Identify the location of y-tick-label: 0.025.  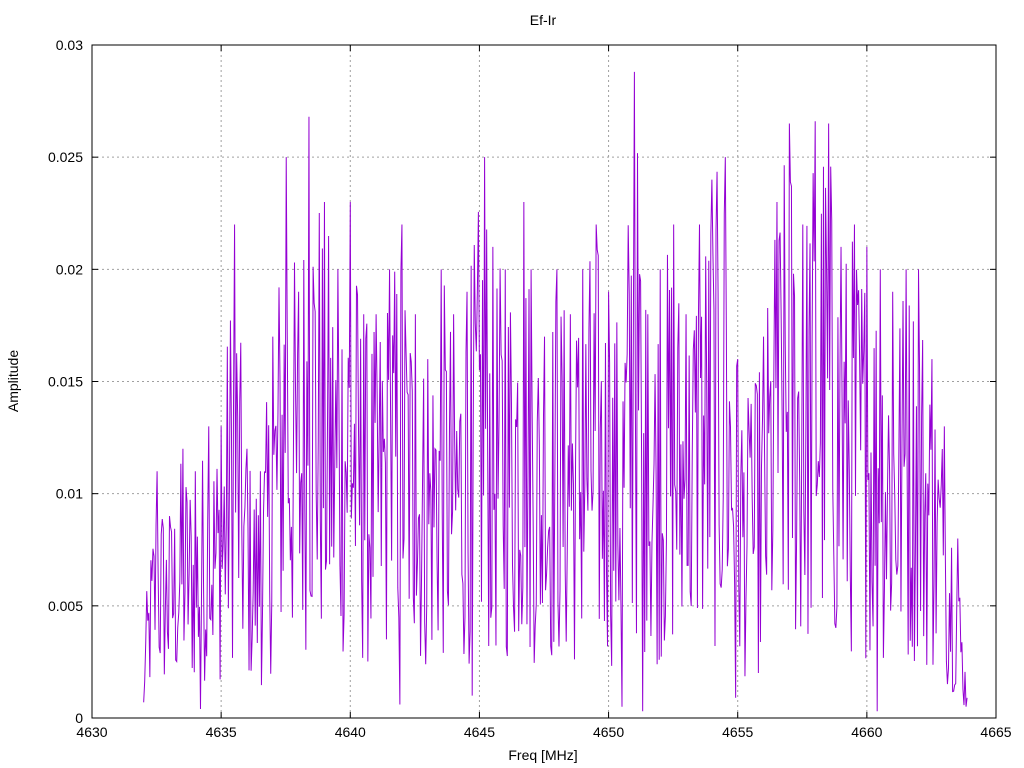
(65, 157).